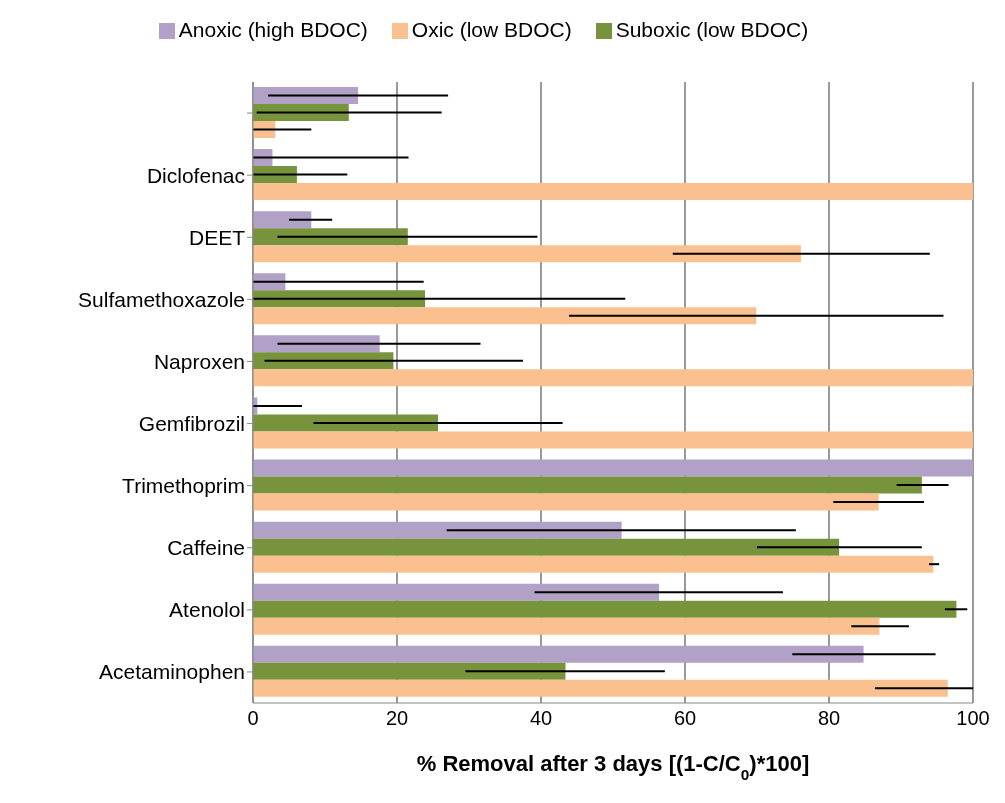  Describe the element at coordinates (183, 486) in the screenshot. I see `y-tick-label: Trimethoprim` at that location.